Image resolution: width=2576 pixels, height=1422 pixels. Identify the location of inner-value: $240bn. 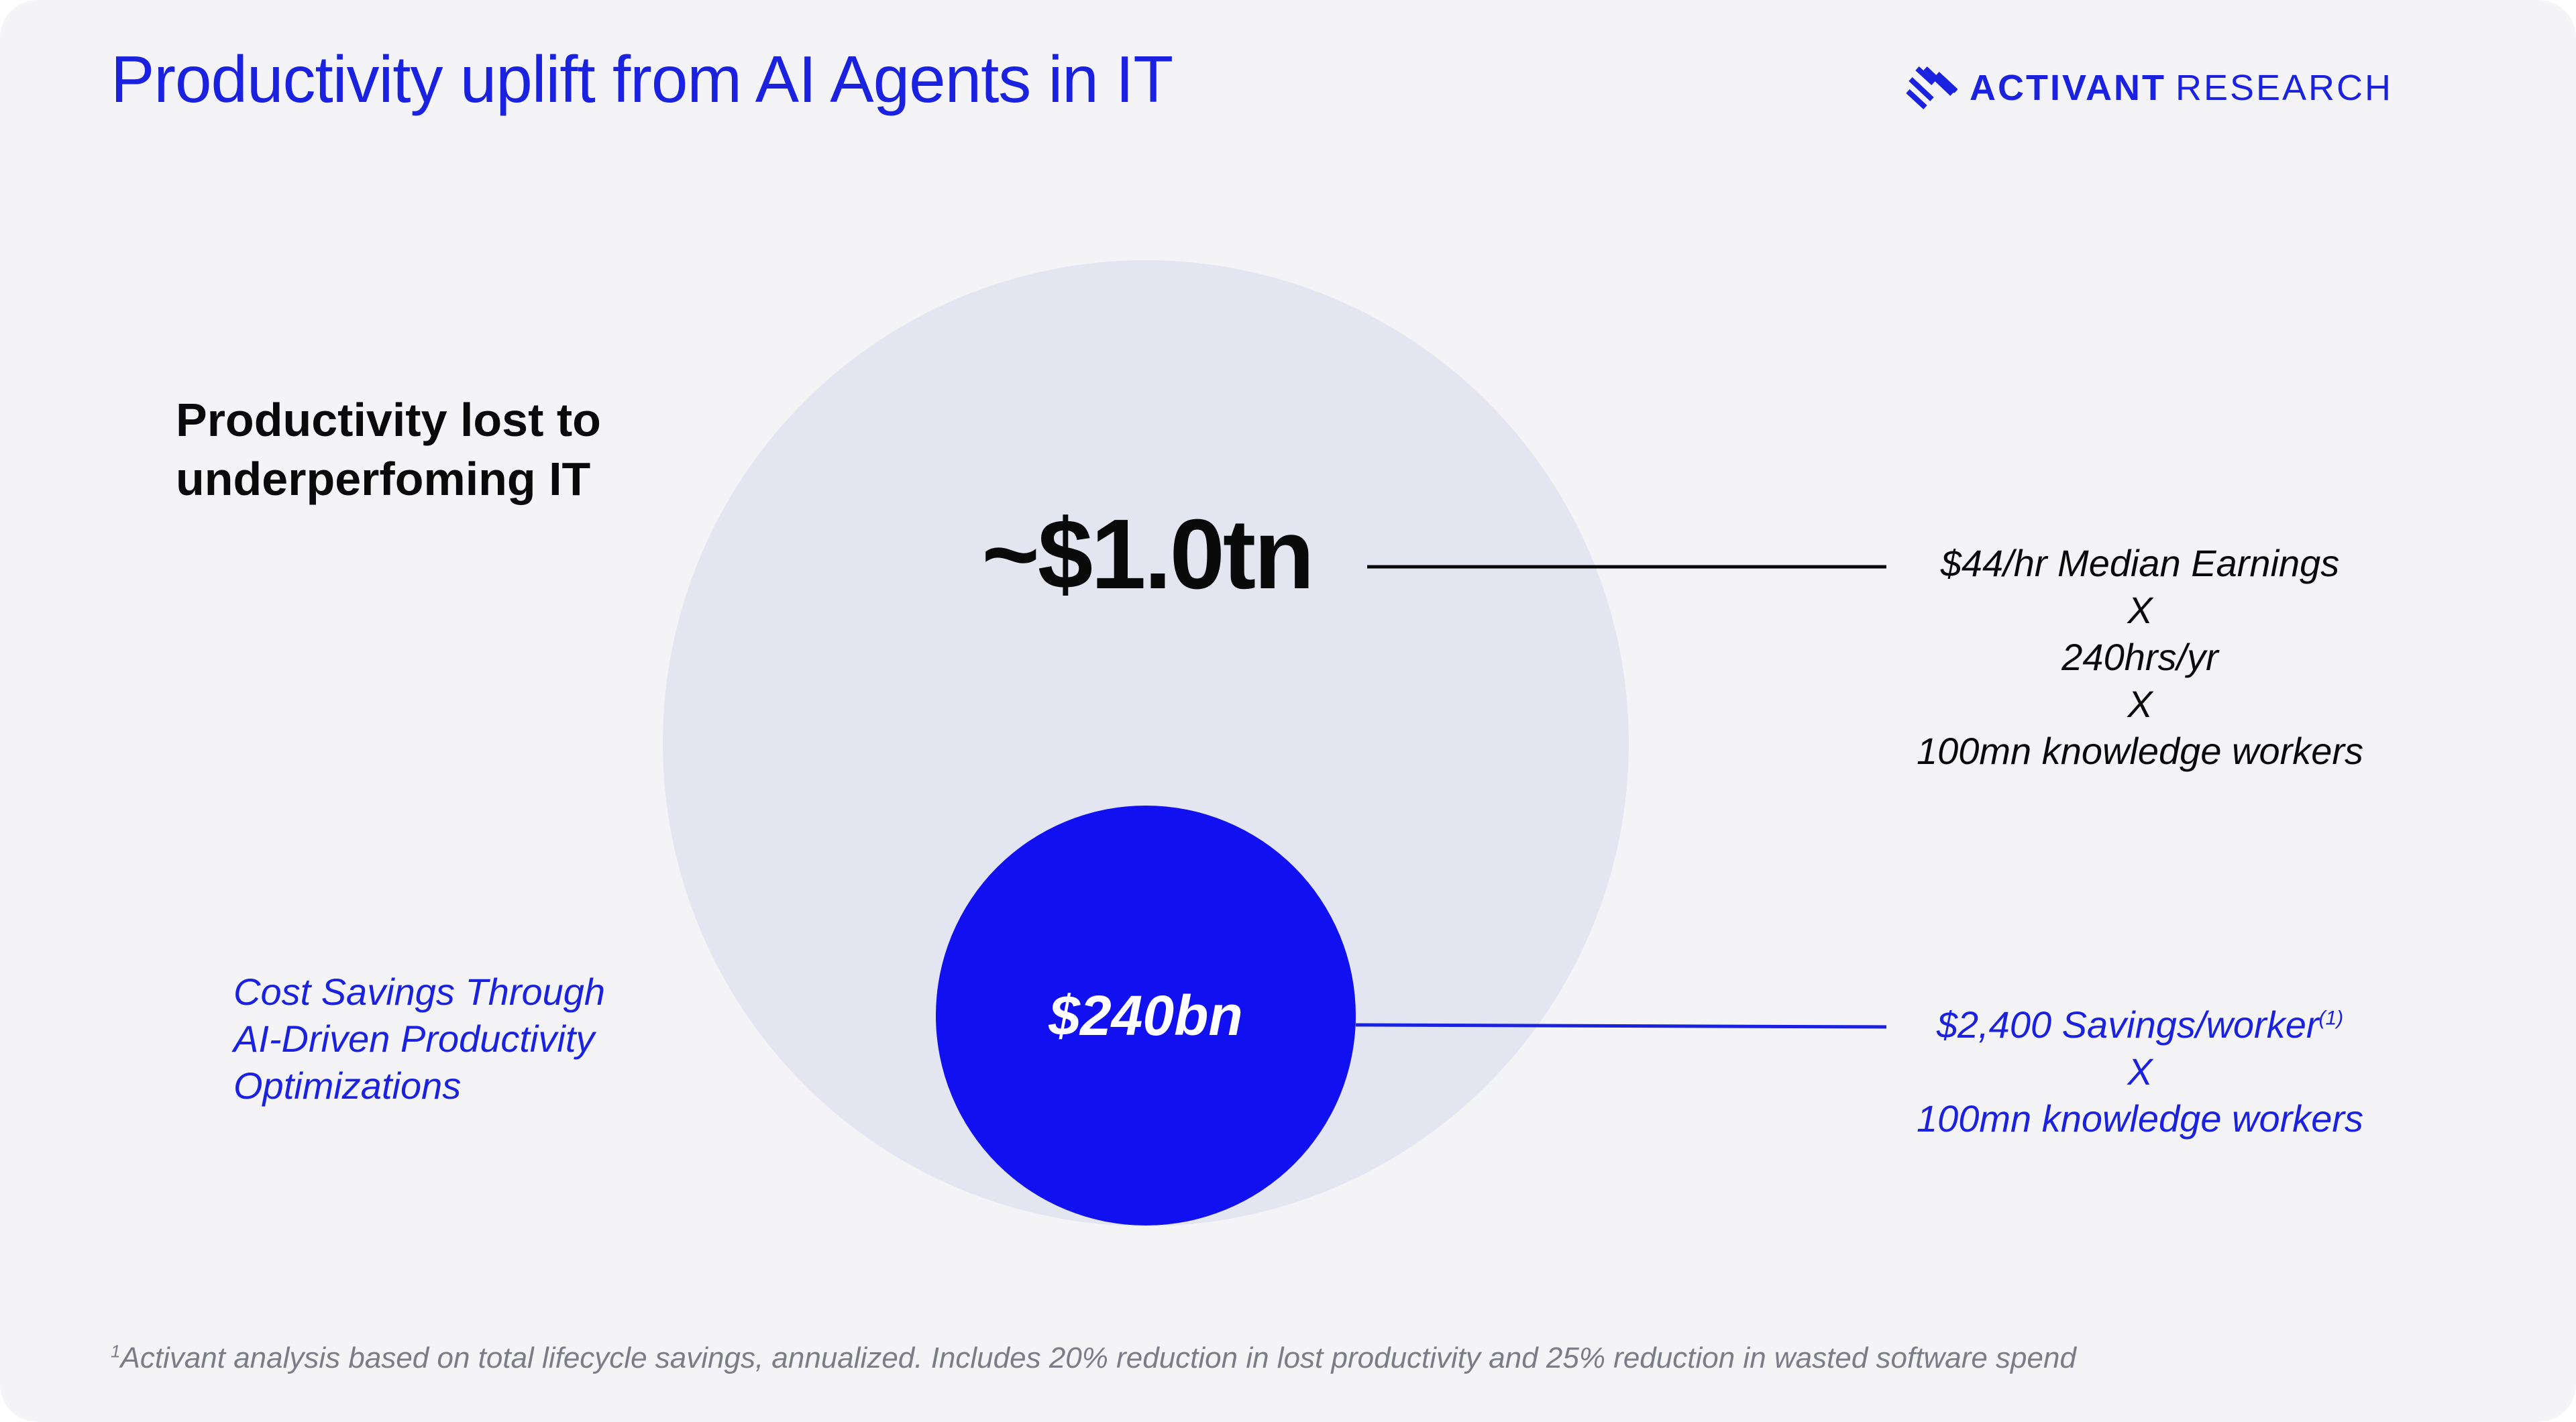
(1146, 1016).